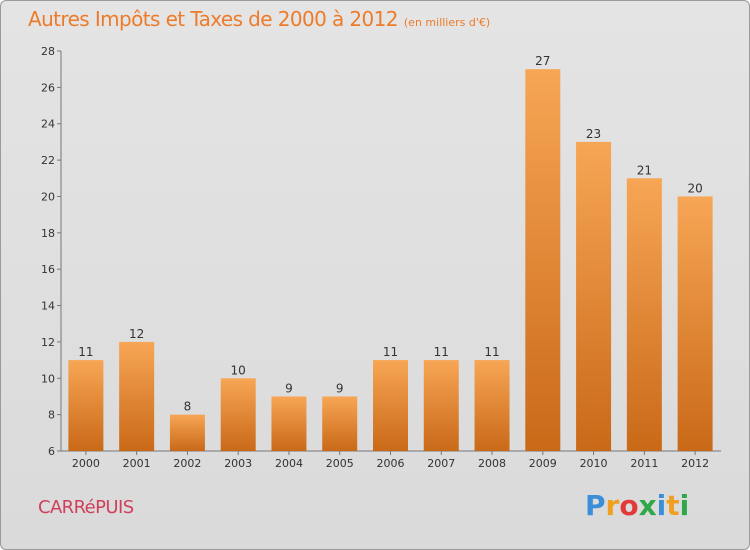 This screenshot has width=750, height=550. Describe the element at coordinates (86, 463) in the screenshot. I see `x-tick-label: 2000` at that location.